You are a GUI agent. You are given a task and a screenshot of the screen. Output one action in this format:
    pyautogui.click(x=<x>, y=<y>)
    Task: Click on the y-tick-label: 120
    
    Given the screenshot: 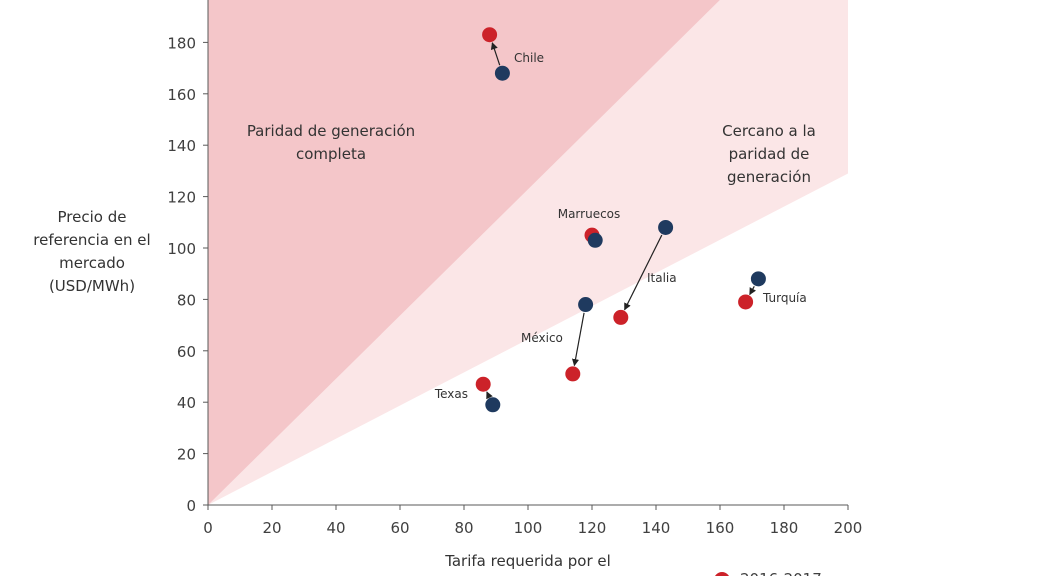 What is the action you would take?
    pyautogui.click(x=181, y=198)
    